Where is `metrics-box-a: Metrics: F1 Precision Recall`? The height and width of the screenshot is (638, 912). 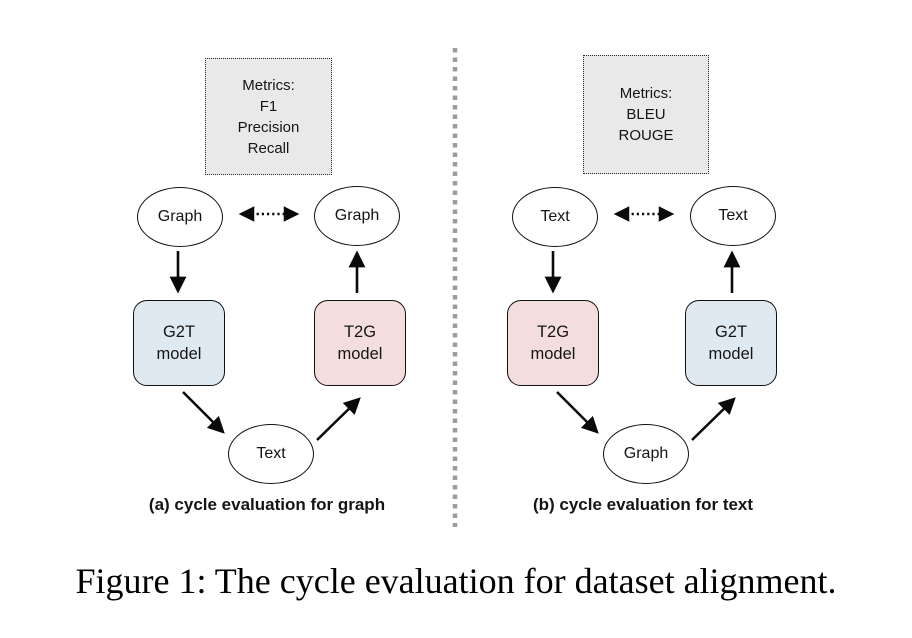 metrics-box-a: Metrics: F1 Precision Recall is located at coordinates (268, 116).